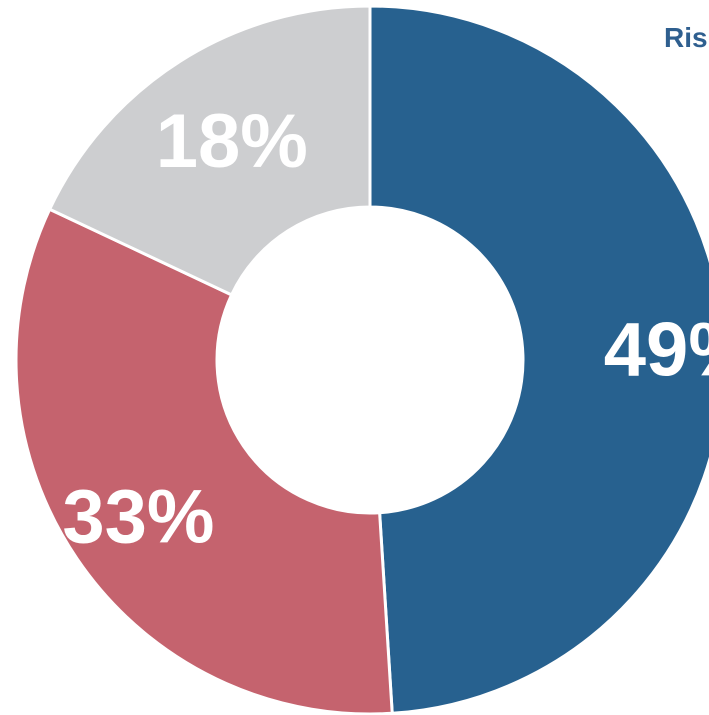 The width and height of the screenshot is (709, 715). What do you see at coordinates (656, 349) in the screenshot?
I see `slice-label-1: 49%` at bounding box center [656, 349].